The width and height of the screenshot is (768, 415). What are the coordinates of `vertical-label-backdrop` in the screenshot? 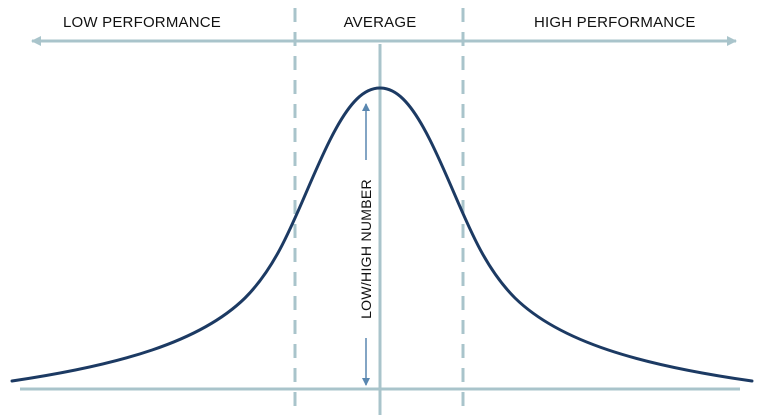 It's located at (366, 249).